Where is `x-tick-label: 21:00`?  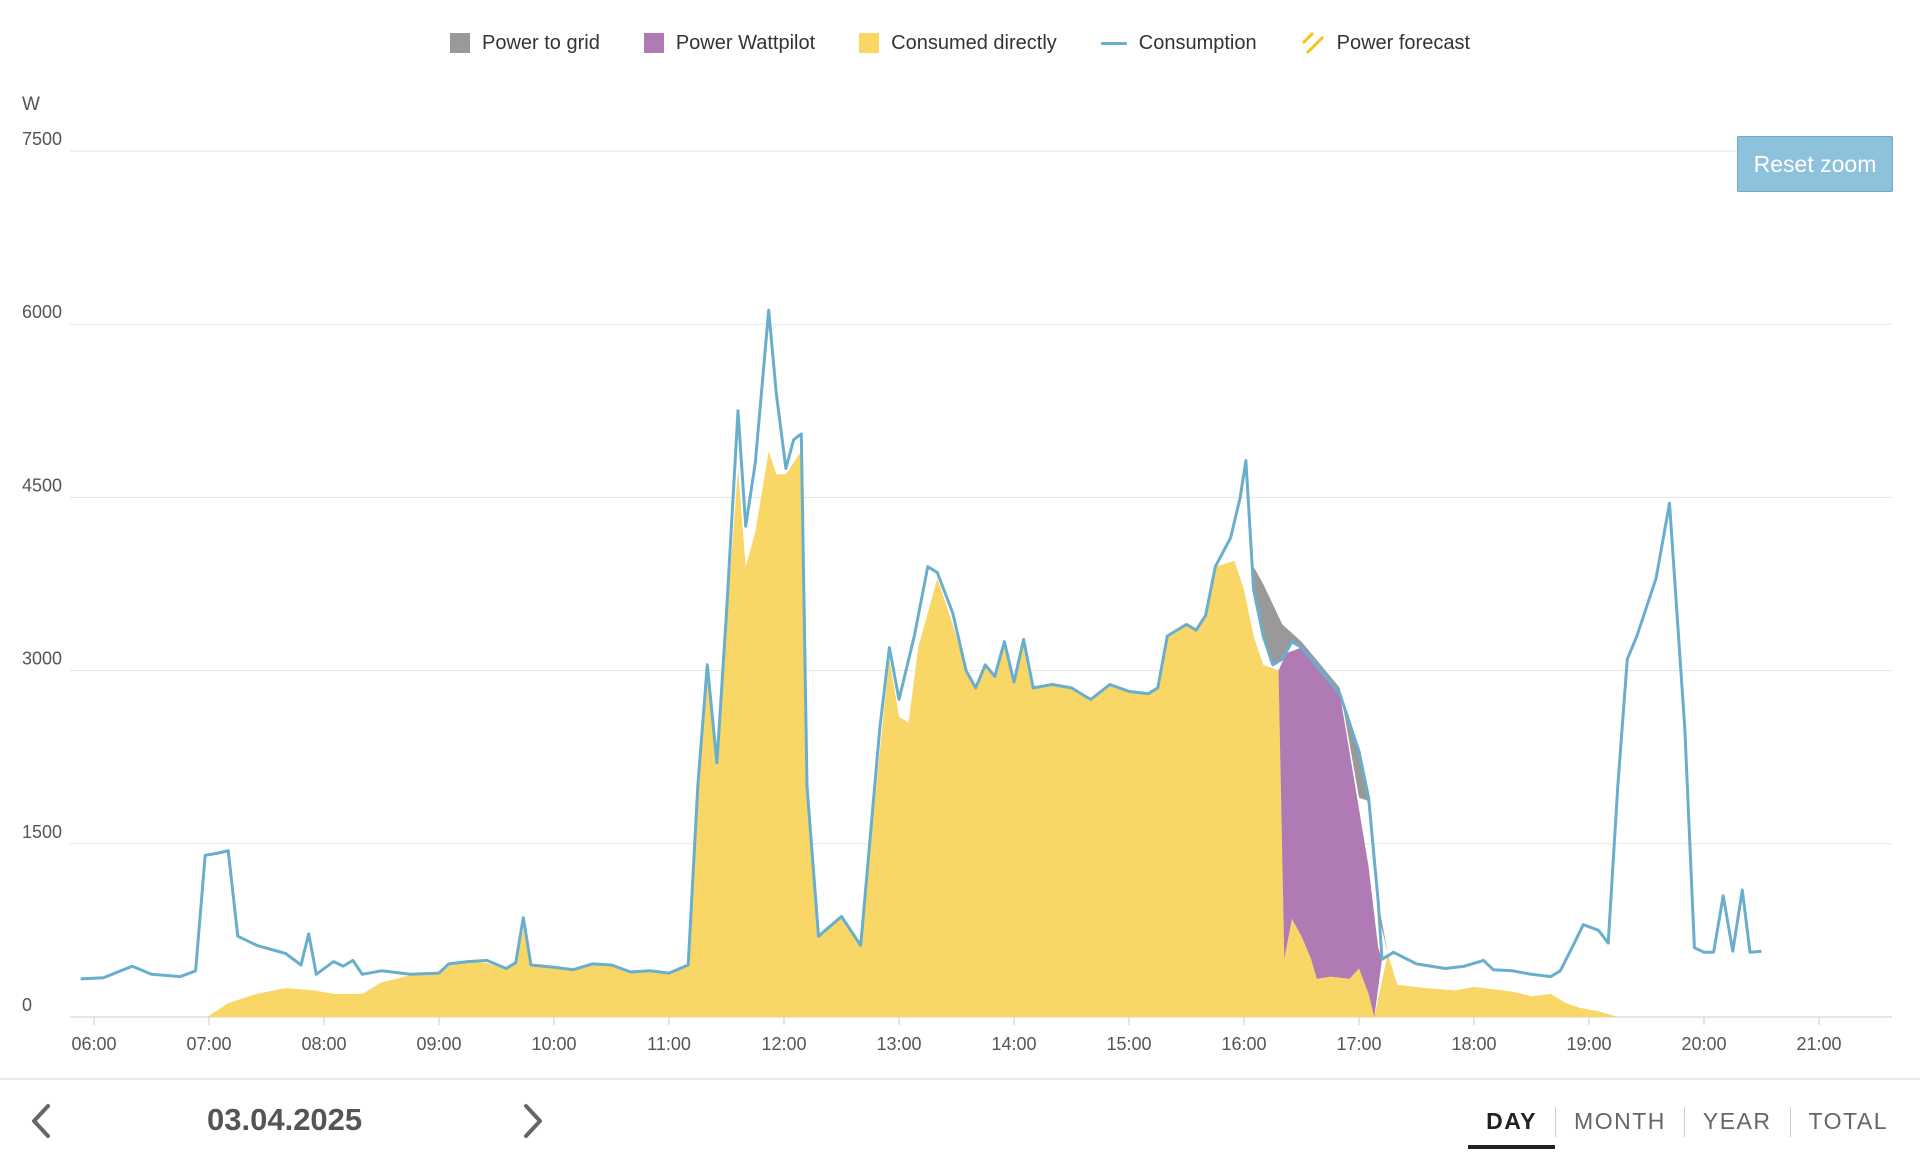 x-tick-label: 21:00 is located at coordinates (1818, 1044).